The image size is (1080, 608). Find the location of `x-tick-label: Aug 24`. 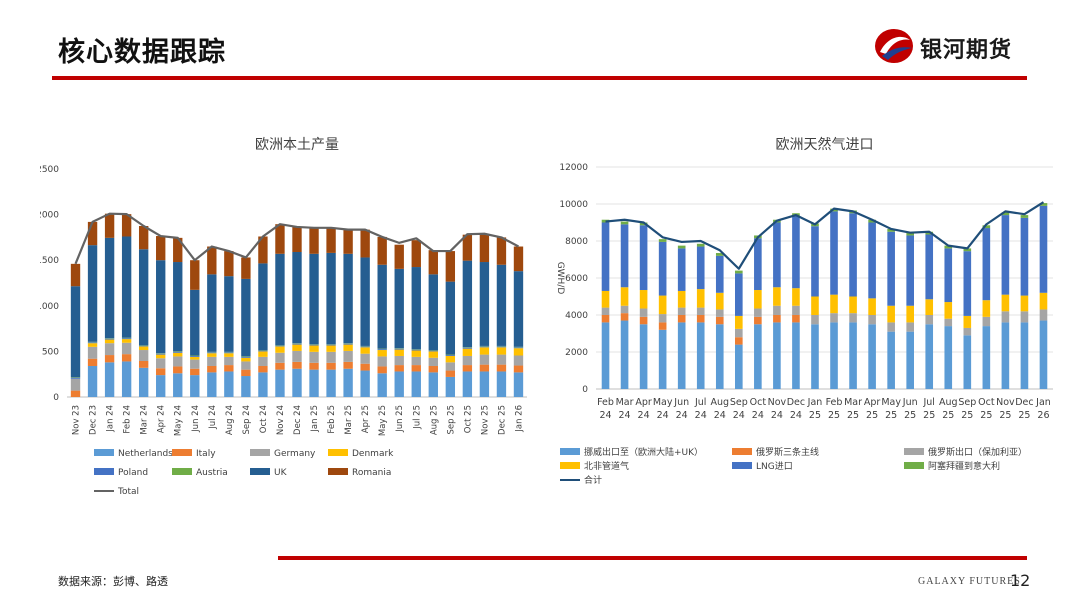

x-tick-label: Aug 24 is located at coordinates (230, 420).